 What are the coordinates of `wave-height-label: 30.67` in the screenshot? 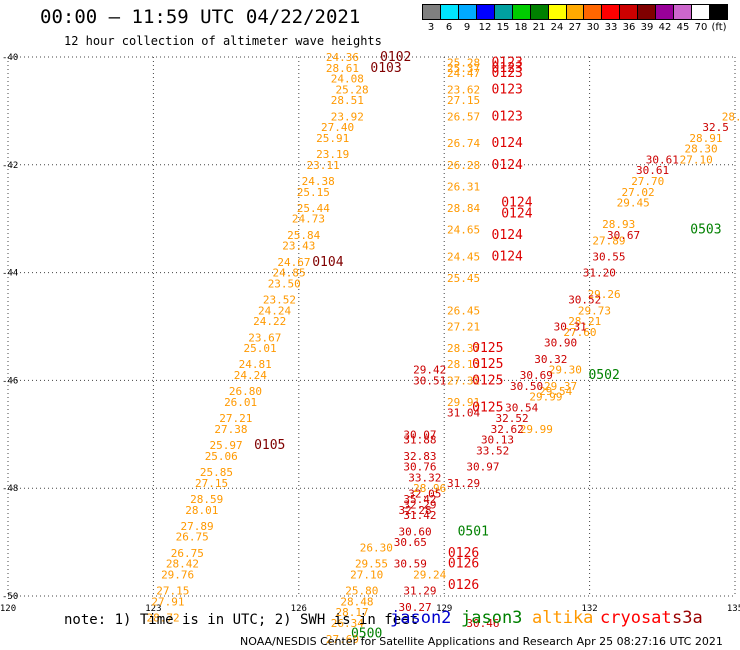 It's located at (623, 235).